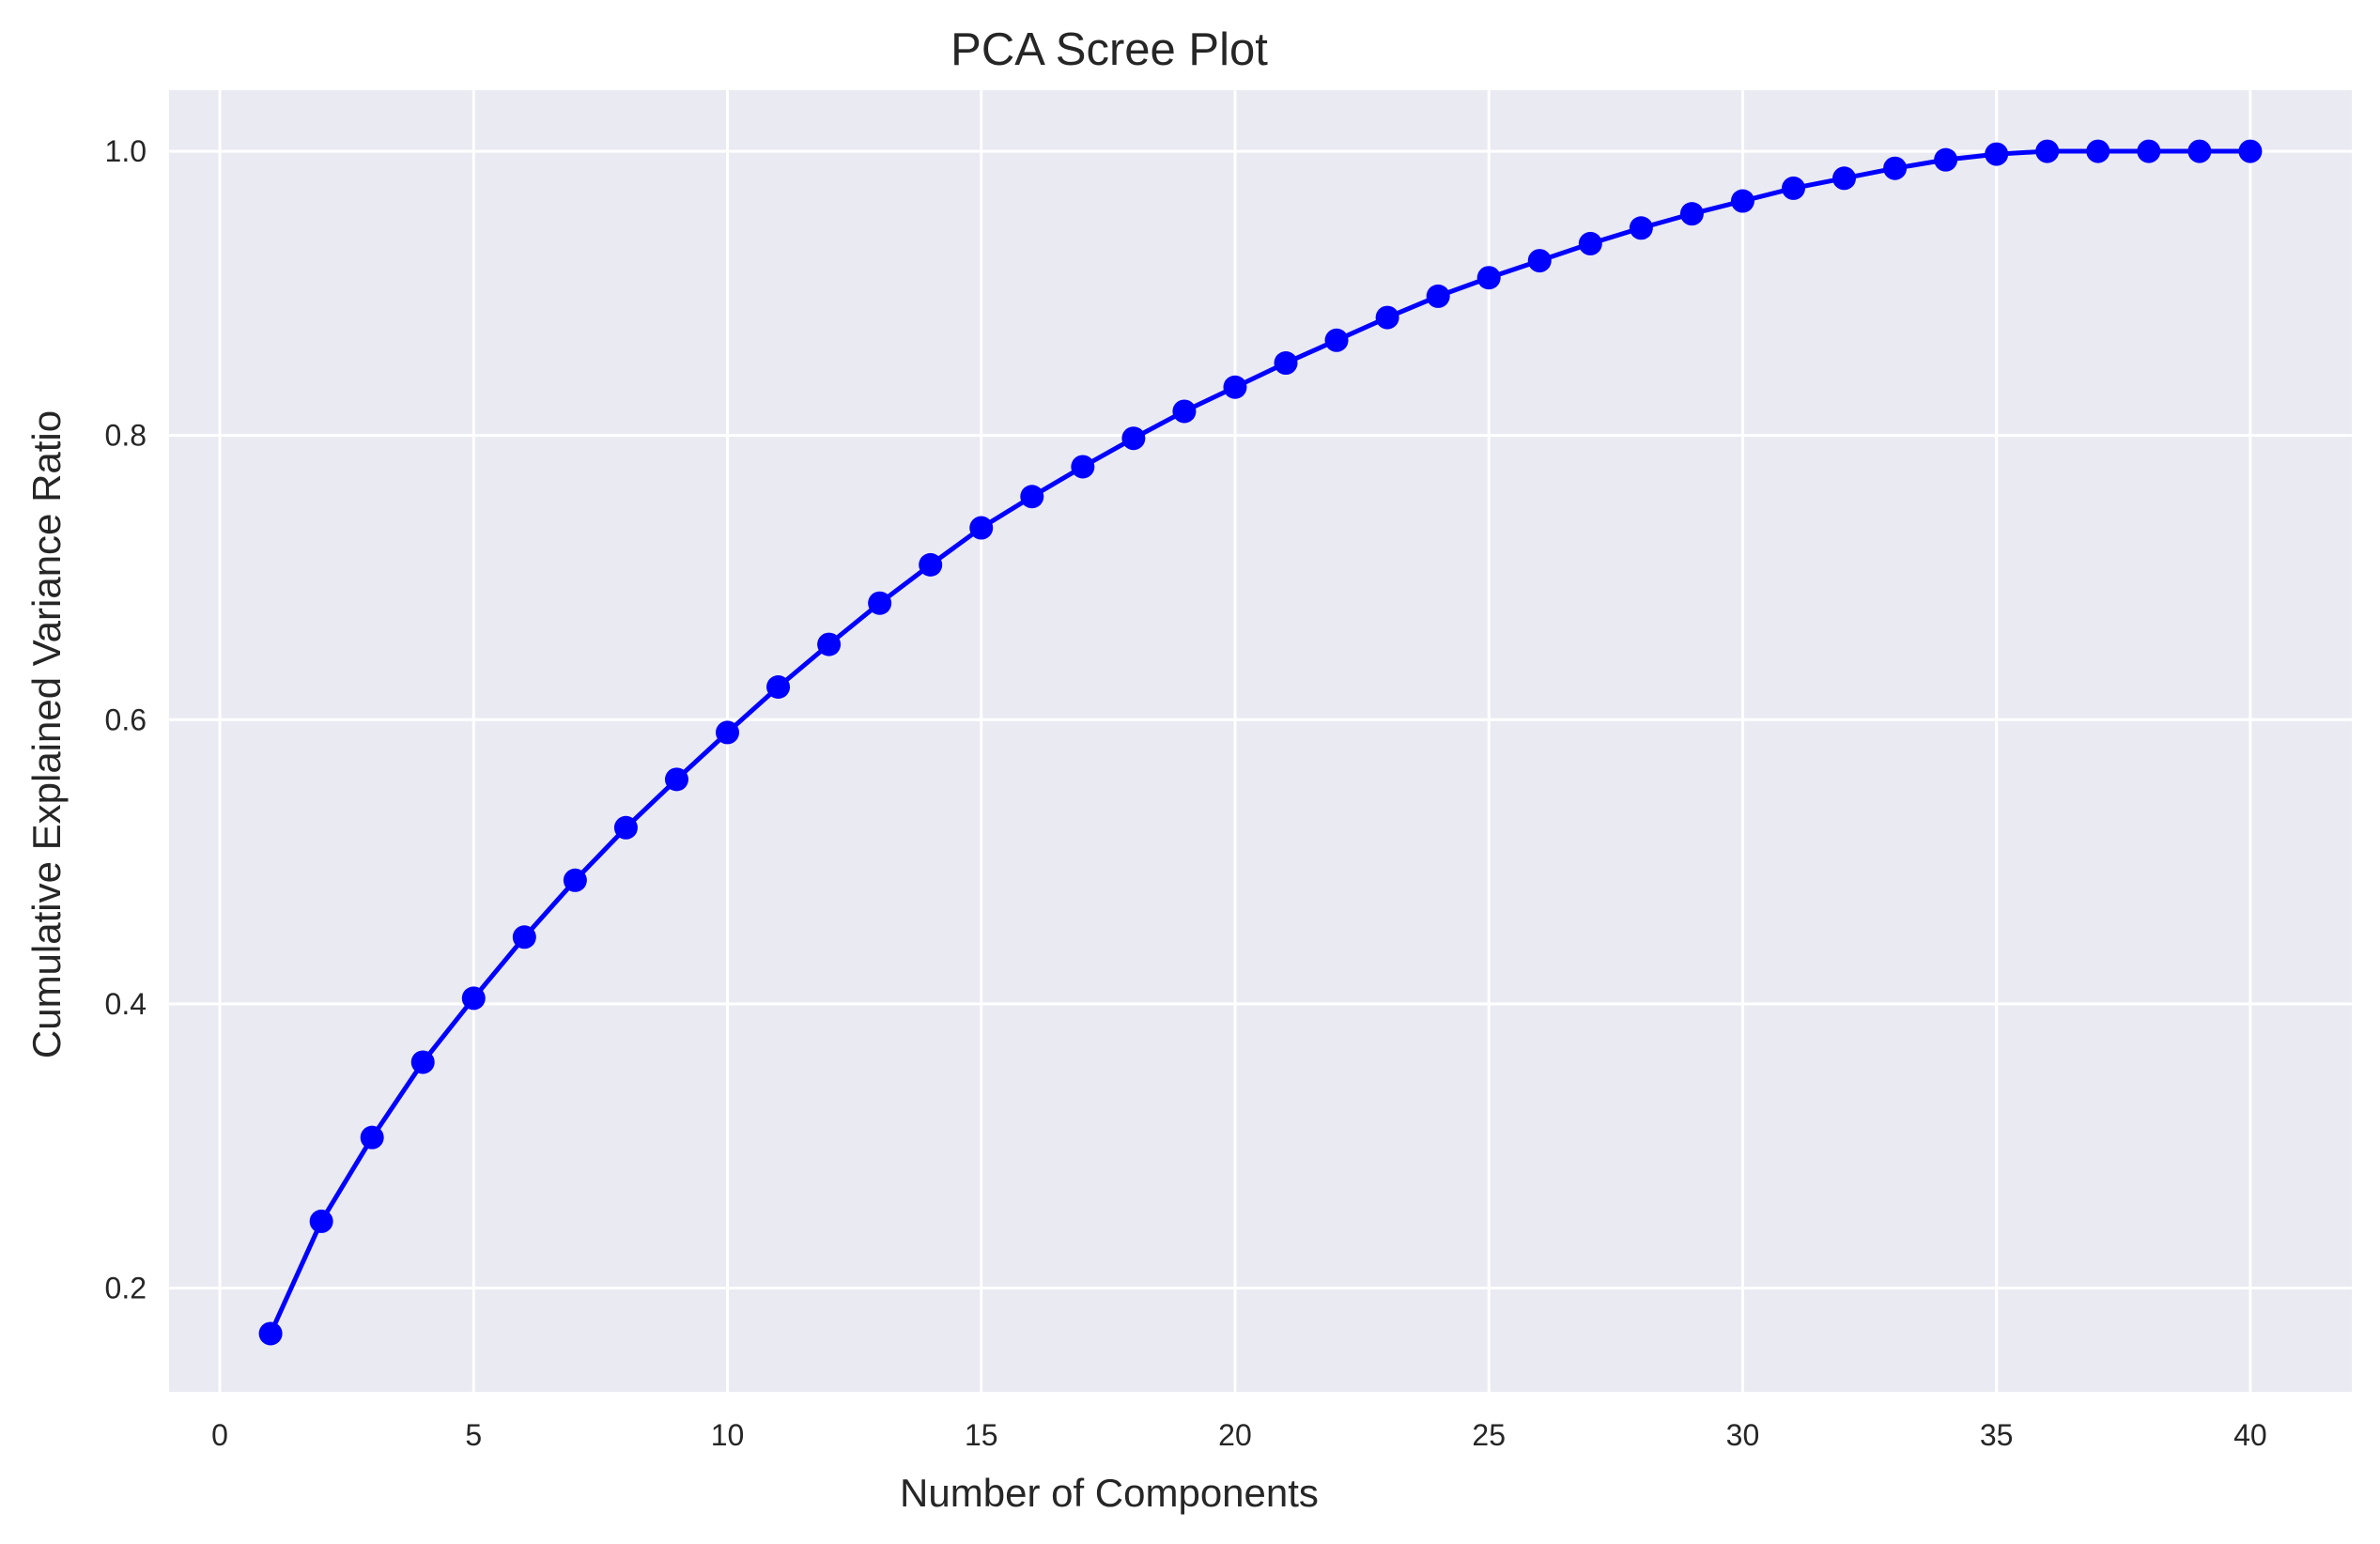  Describe the element at coordinates (1743, 1435) in the screenshot. I see `x-tick-label: 30` at that location.